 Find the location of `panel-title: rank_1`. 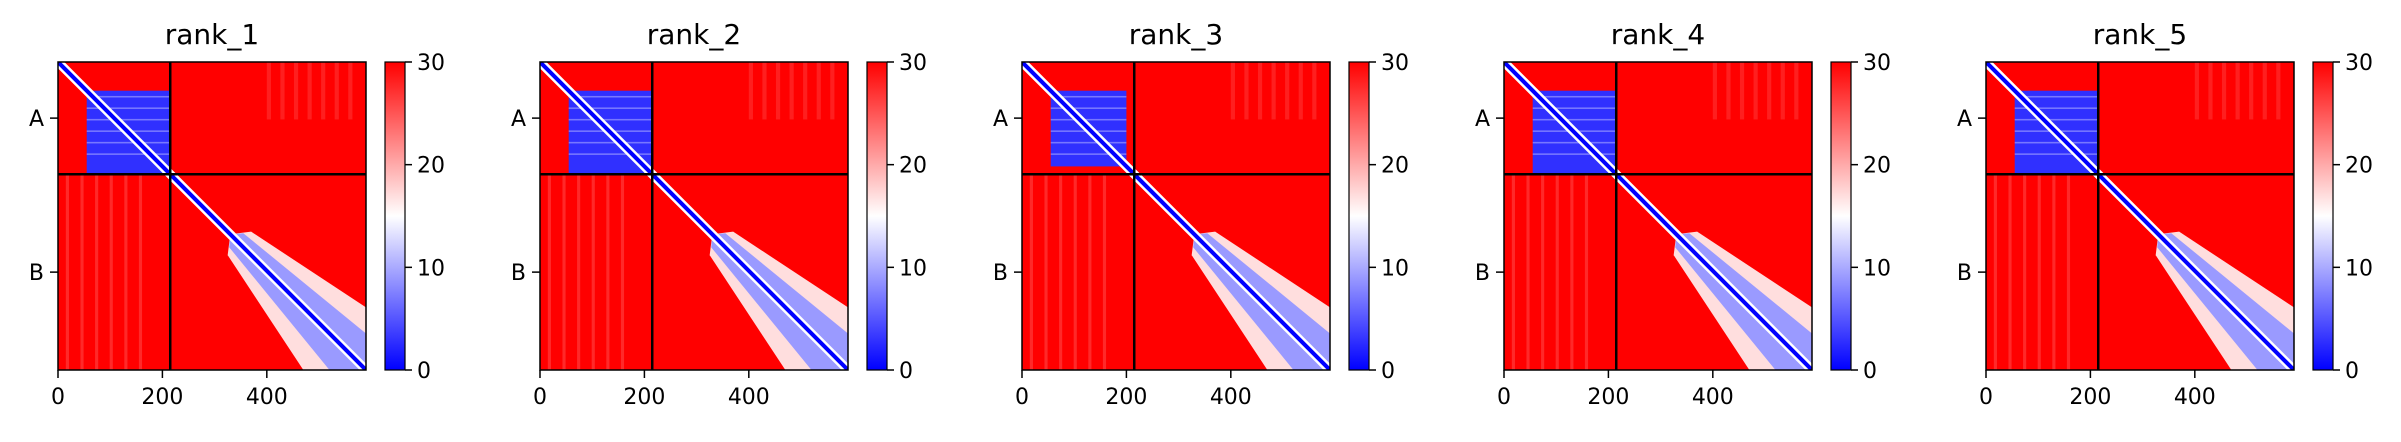

panel-title: rank_1 is located at coordinates (212, 34).